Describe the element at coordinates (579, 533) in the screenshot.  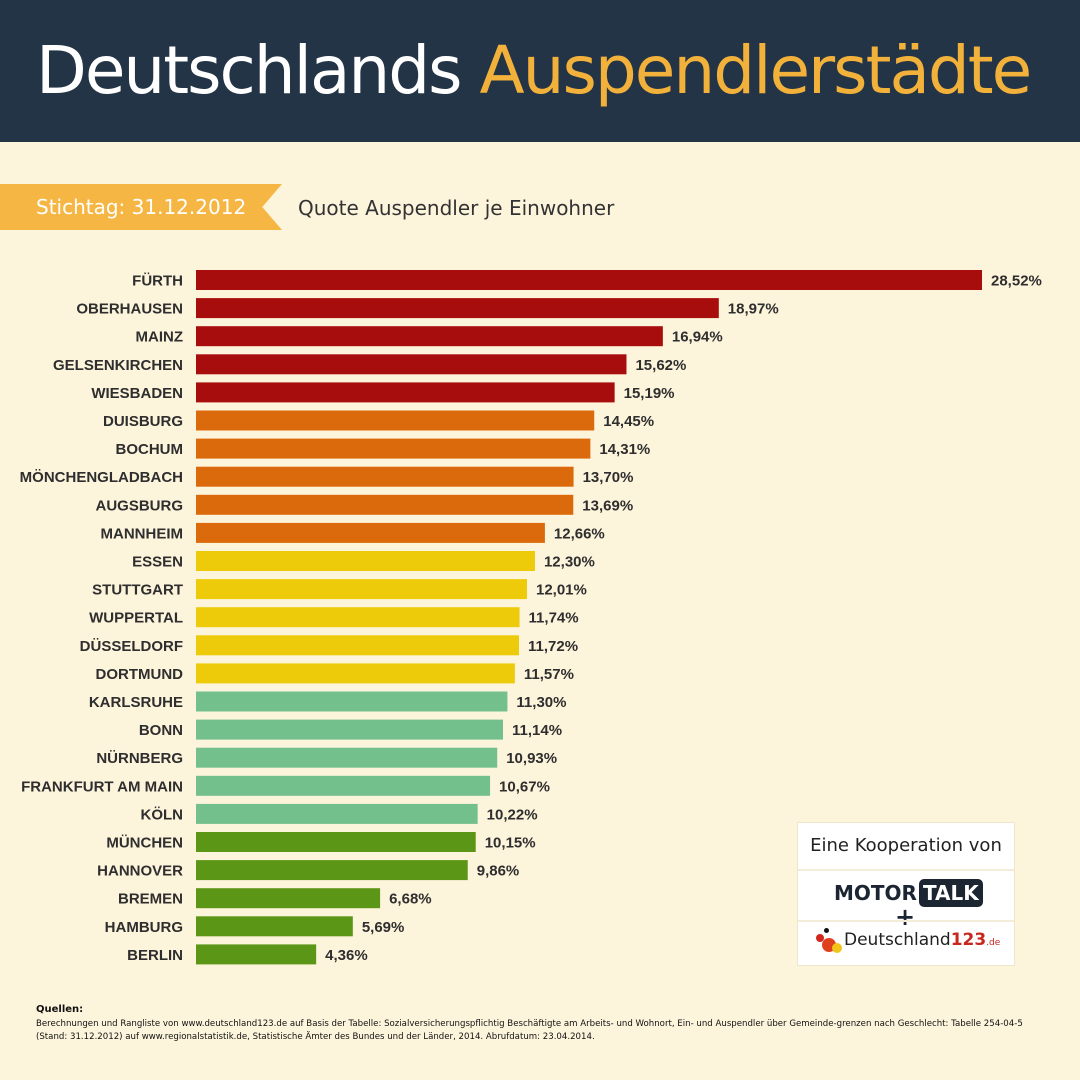
I see `value-label-mannheim: 12,66%` at that location.